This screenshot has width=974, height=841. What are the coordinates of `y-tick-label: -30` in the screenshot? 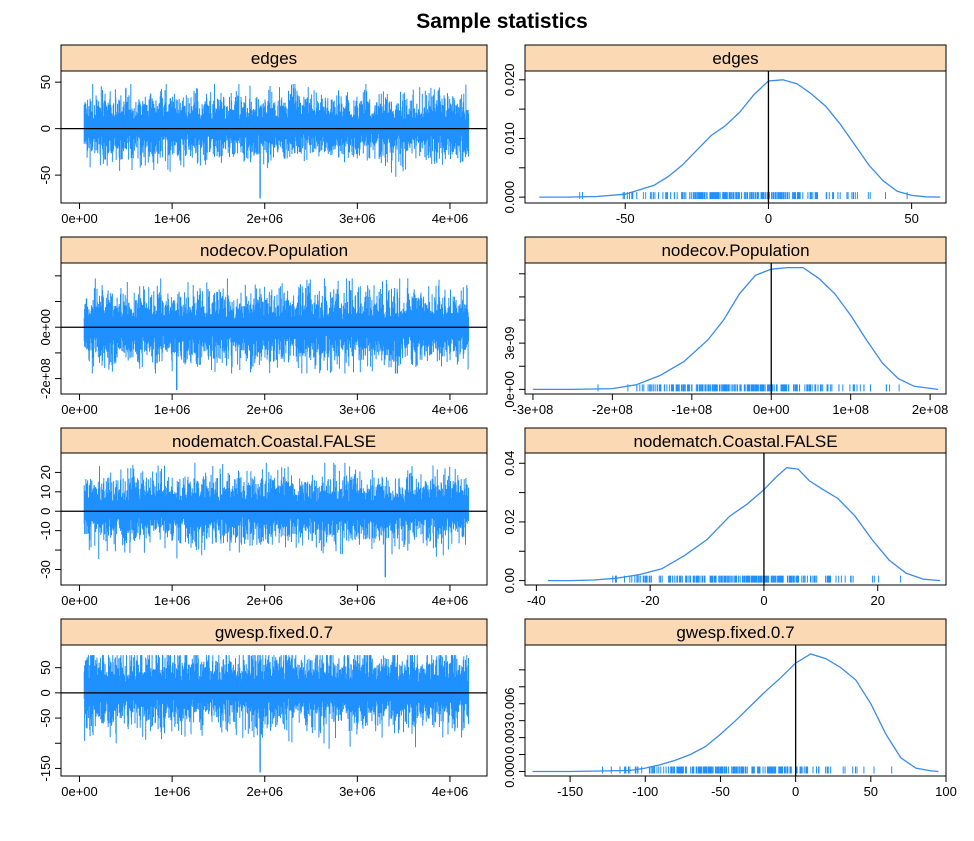 It's located at (45, 569).